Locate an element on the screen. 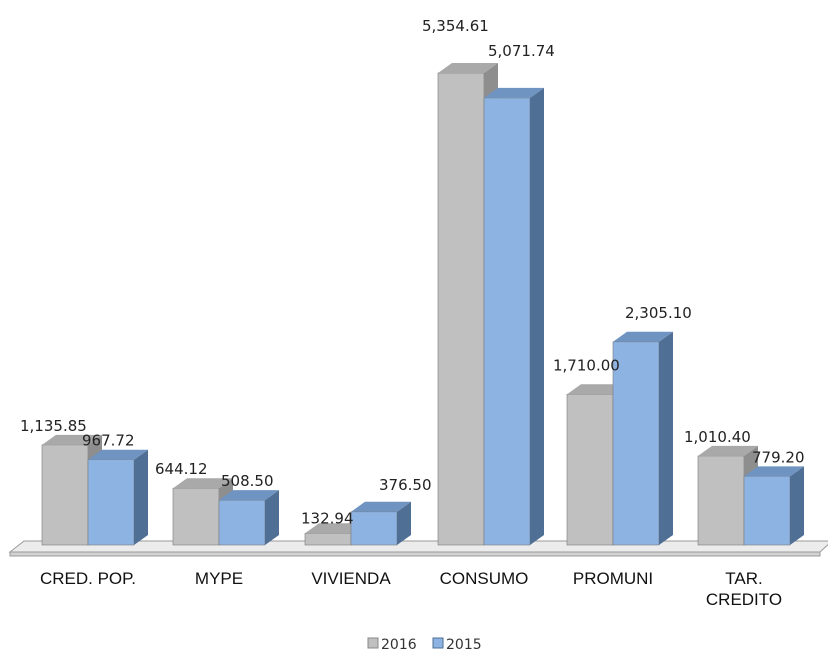  data-label-2016-mype: 644.12 is located at coordinates (181, 469).